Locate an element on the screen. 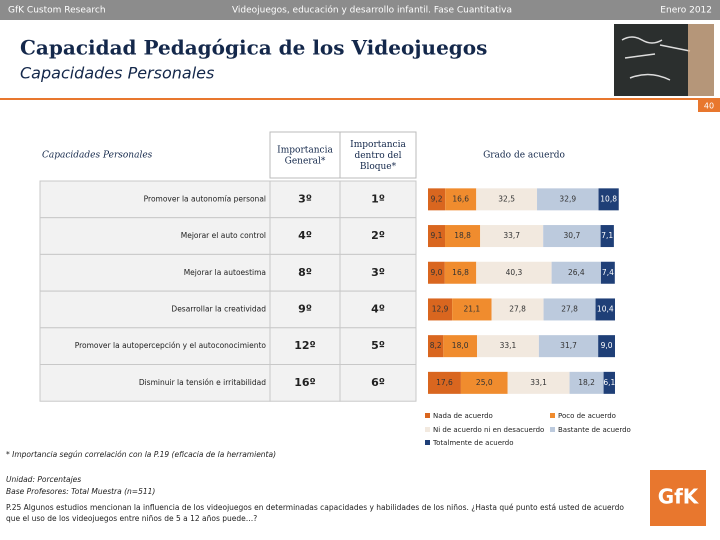 The width and height of the screenshot is (720, 540). value-label: 12,9 is located at coordinates (440, 308).